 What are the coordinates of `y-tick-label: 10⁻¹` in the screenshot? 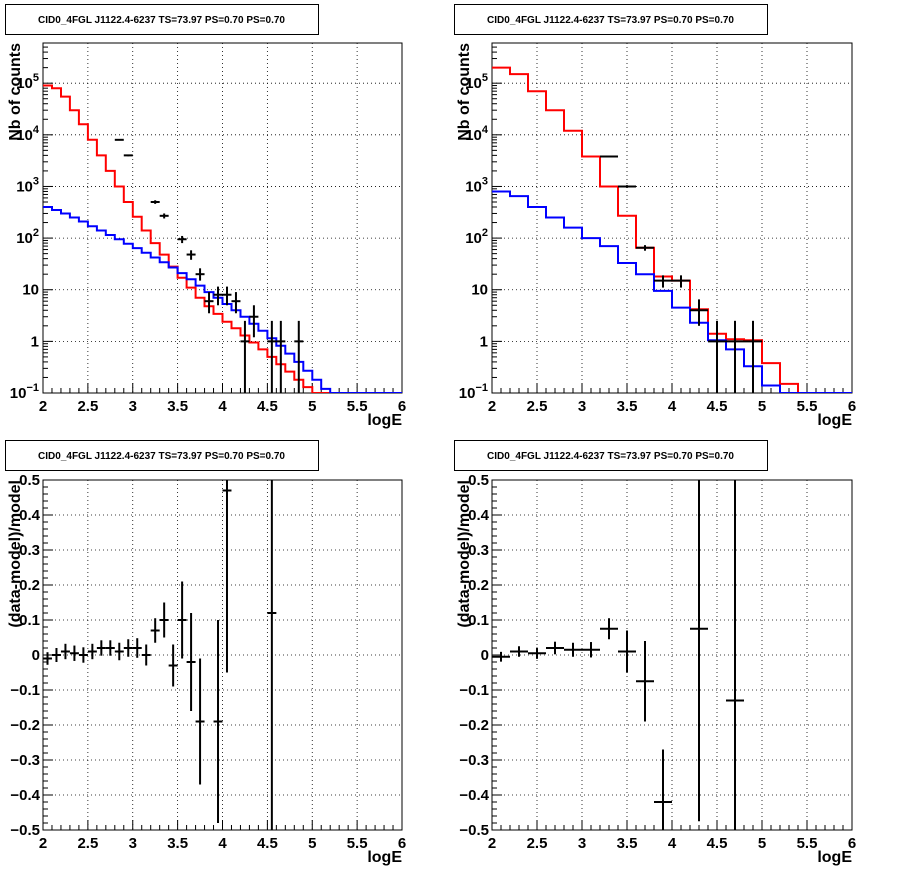 It's located at (473, 392).